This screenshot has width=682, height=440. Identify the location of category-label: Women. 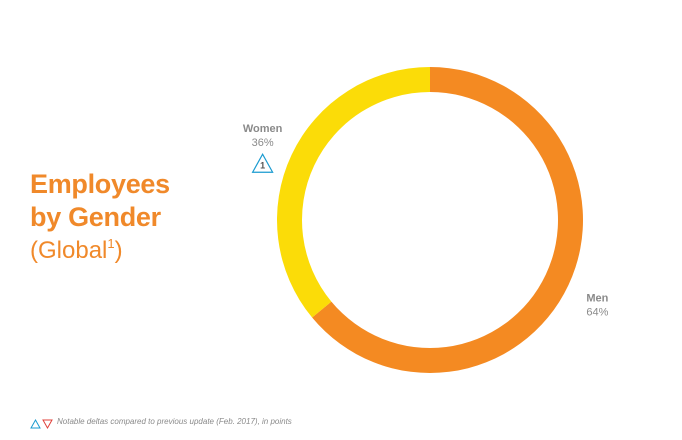
(263, 129).